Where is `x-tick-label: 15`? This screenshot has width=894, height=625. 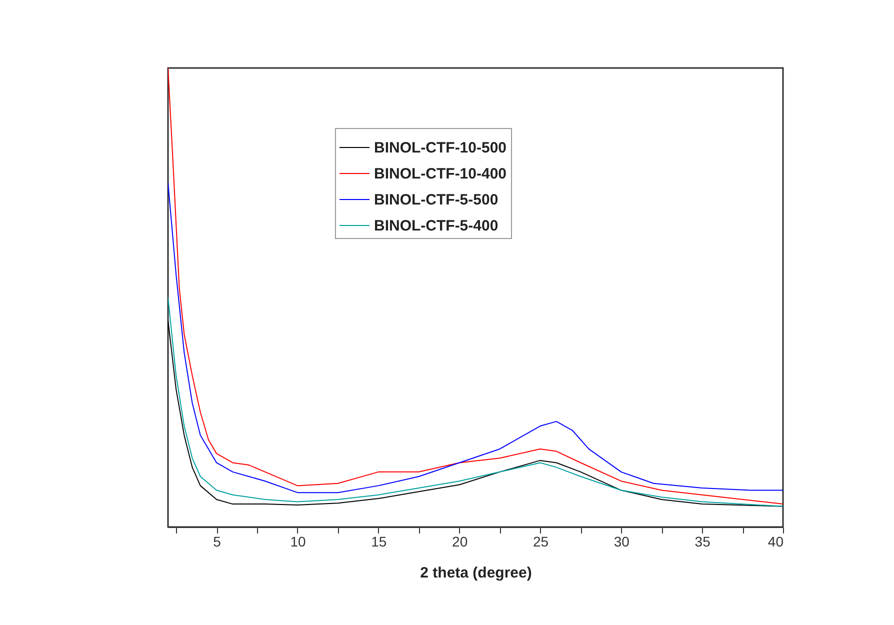
x-tick-label: 15 is located at coordinates (379, 542).